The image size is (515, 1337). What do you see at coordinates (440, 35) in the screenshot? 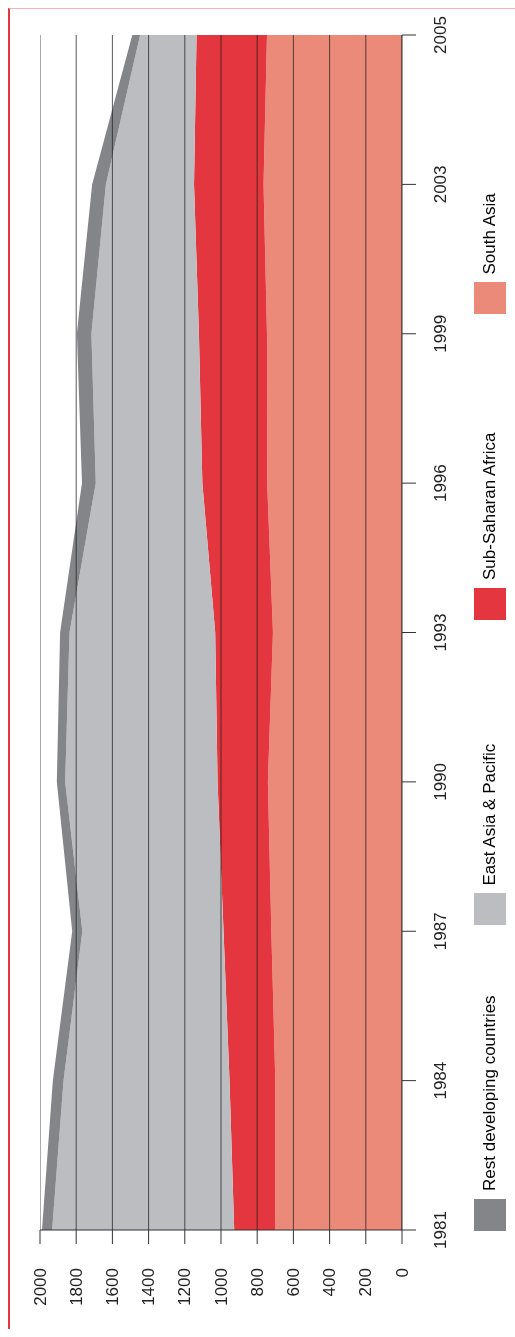
I see `y-tick-label: 2005` at bounding box center [440, 35].